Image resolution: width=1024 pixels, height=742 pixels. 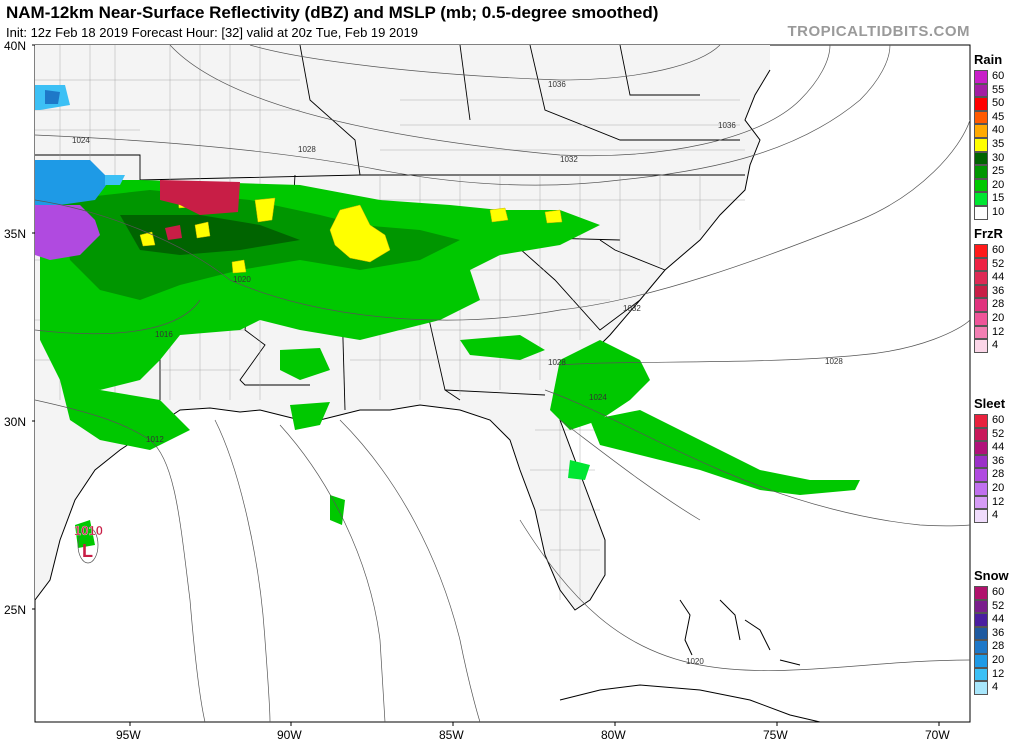 I want to click on legend-level-label: 10, so click(x=998, y=212).